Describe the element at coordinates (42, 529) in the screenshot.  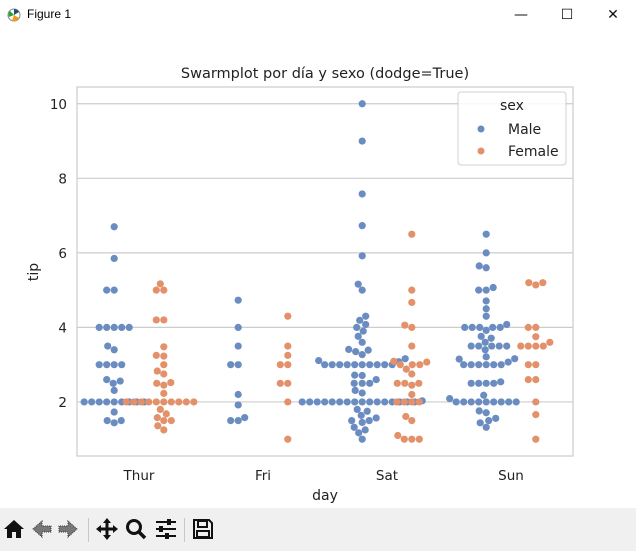
I see `back-button` at that location.